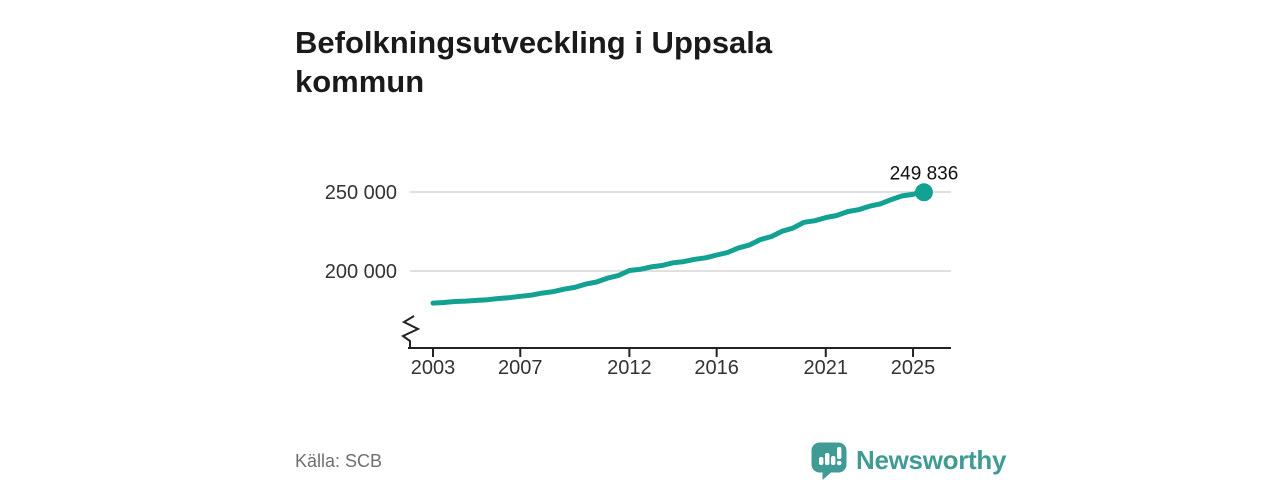  What do you see at coordinates (826, 368) in the screenshot?
I see `x-tick-label: 2021` at bounding box center [826, 368].